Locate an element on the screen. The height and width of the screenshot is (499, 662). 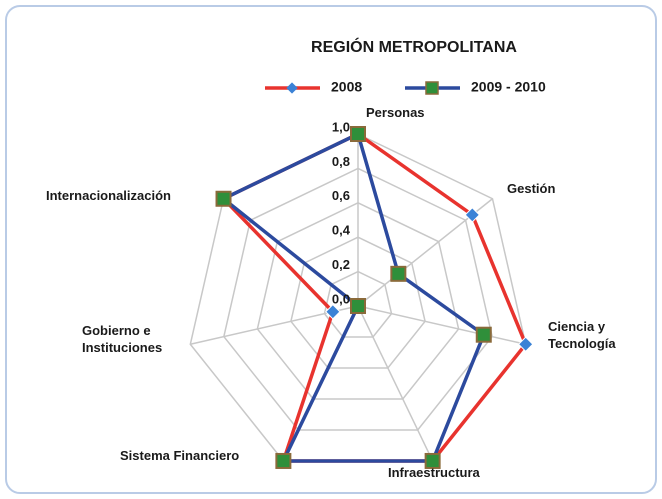
category-label: Personas is located at coordinates (395, 112).